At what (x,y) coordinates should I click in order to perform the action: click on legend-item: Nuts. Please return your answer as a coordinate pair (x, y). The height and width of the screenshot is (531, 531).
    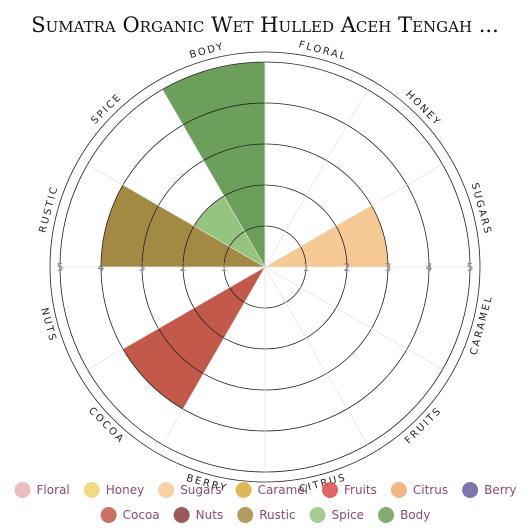
    Looking at the image, I should click on (198, 515).